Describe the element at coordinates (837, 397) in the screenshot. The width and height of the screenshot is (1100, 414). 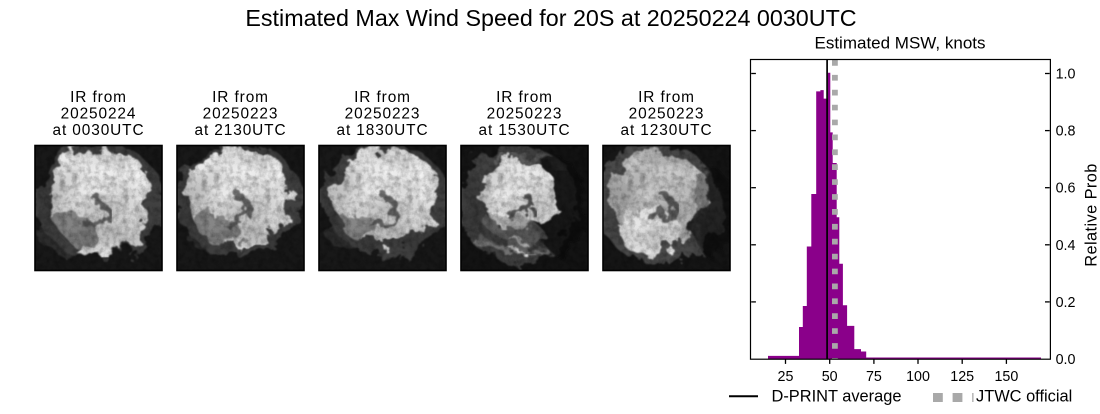
I see `svg-text: D-PRINT average` at that location.